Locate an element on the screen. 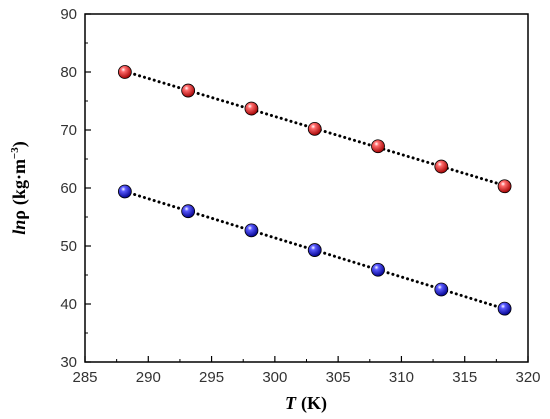  y-axis-exponent: −3 is located at coordinates (15, 153).